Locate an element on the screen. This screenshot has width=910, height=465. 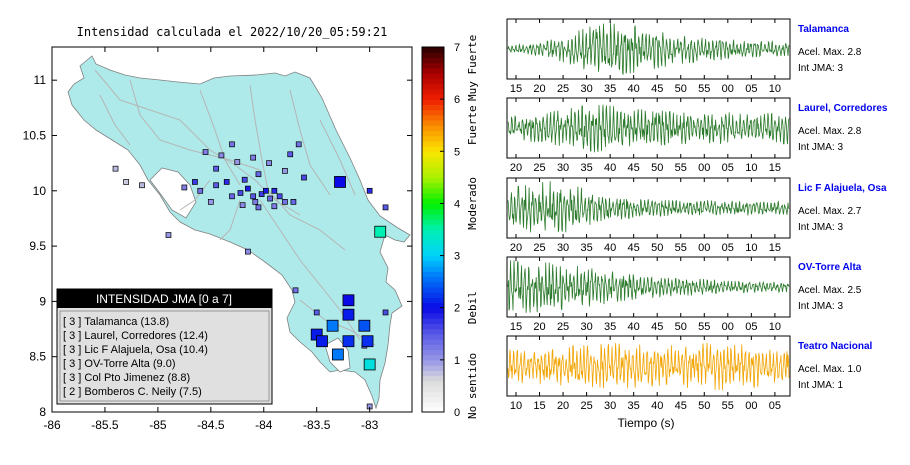
time-tick-label: 10 is located at coordinates (775, 89).